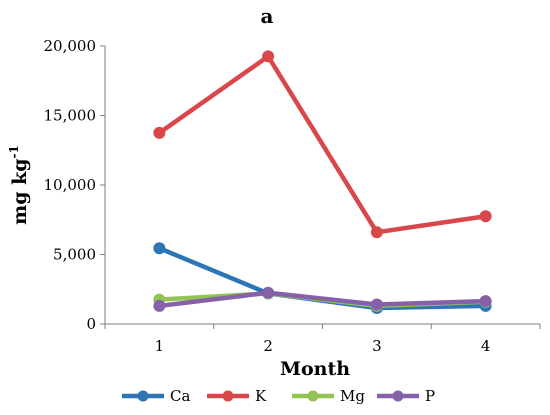  Describe the element at coordinates (14, 151) in the screenshot. I see `y-axis-title-superscript: -1` at that location.